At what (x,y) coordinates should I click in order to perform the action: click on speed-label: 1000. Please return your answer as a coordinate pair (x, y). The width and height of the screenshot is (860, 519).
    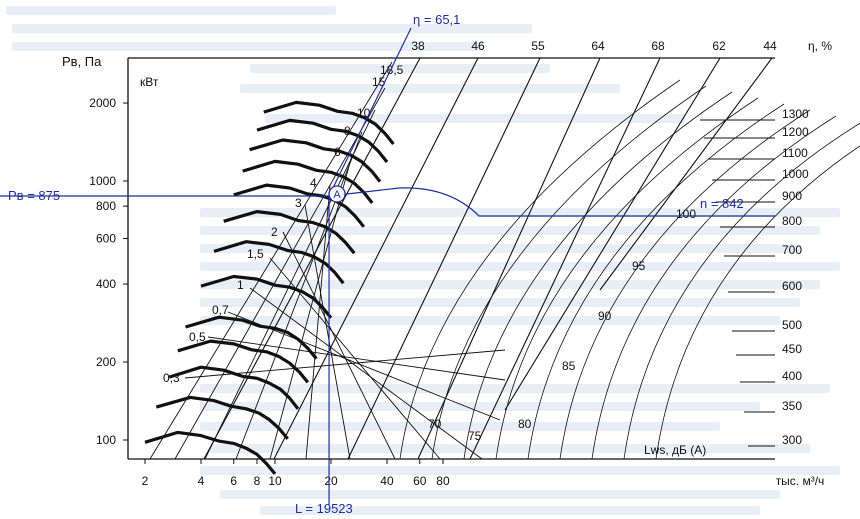
    Looking at the image, I should click on (795, 174).